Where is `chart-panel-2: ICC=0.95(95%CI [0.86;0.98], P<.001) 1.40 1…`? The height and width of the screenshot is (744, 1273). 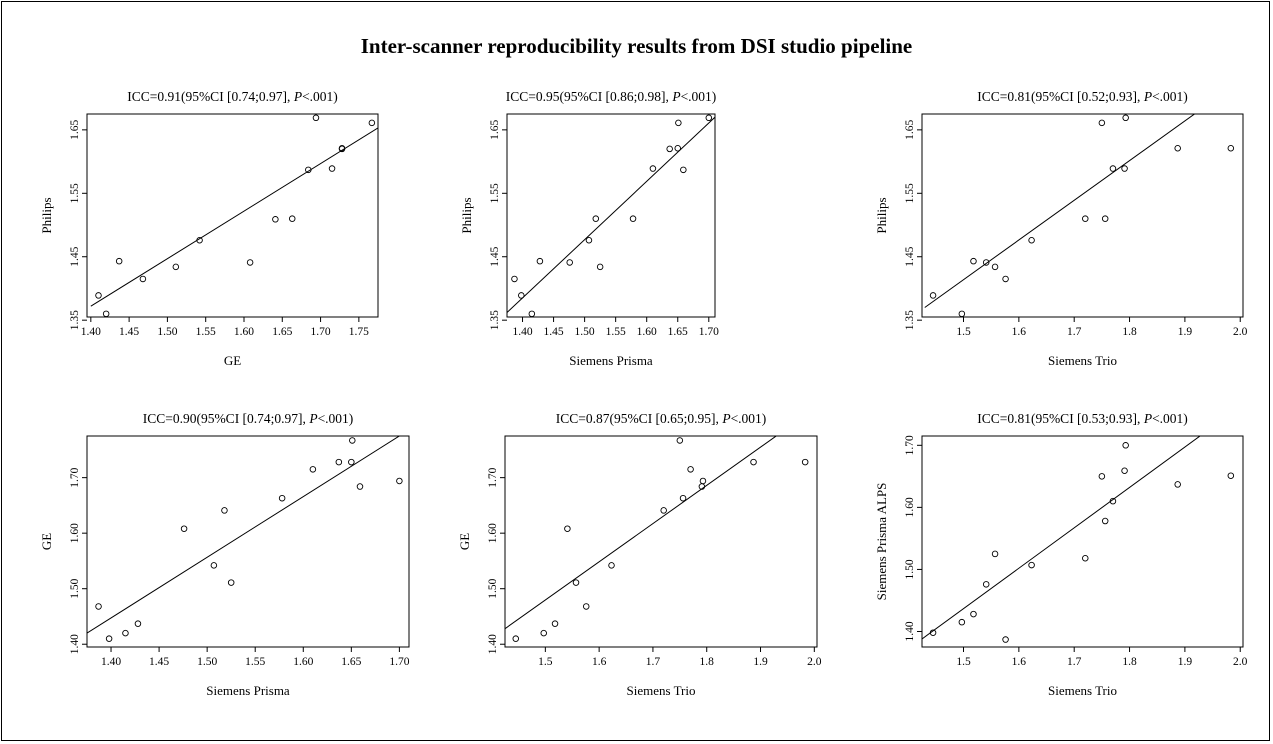
chart-panel-2: ICC=0.95(95%CI [0.86;0.98], P<.001) 1.40 1… is located at coordinates (589, 228).